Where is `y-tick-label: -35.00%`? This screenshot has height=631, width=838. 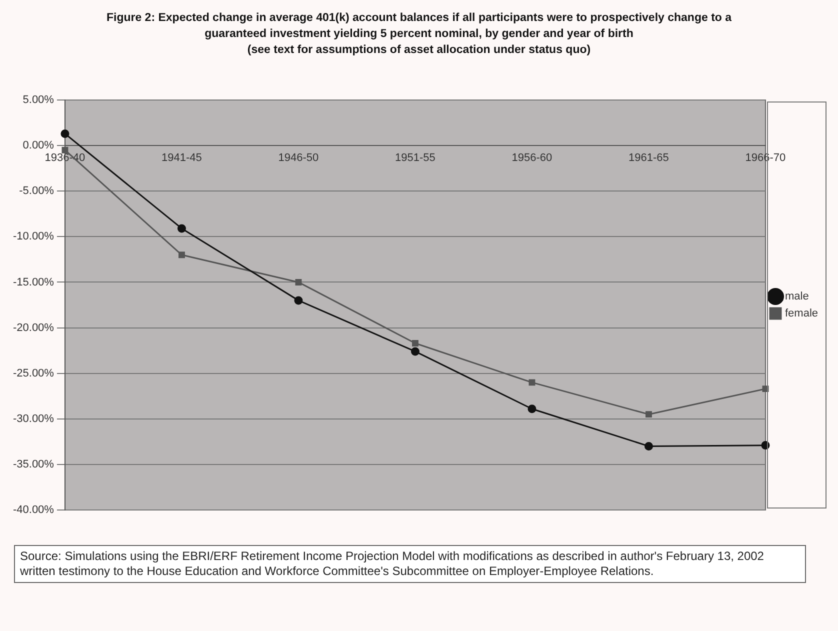
y-tick-label: -35.00% is located at coordinates (33, 464).